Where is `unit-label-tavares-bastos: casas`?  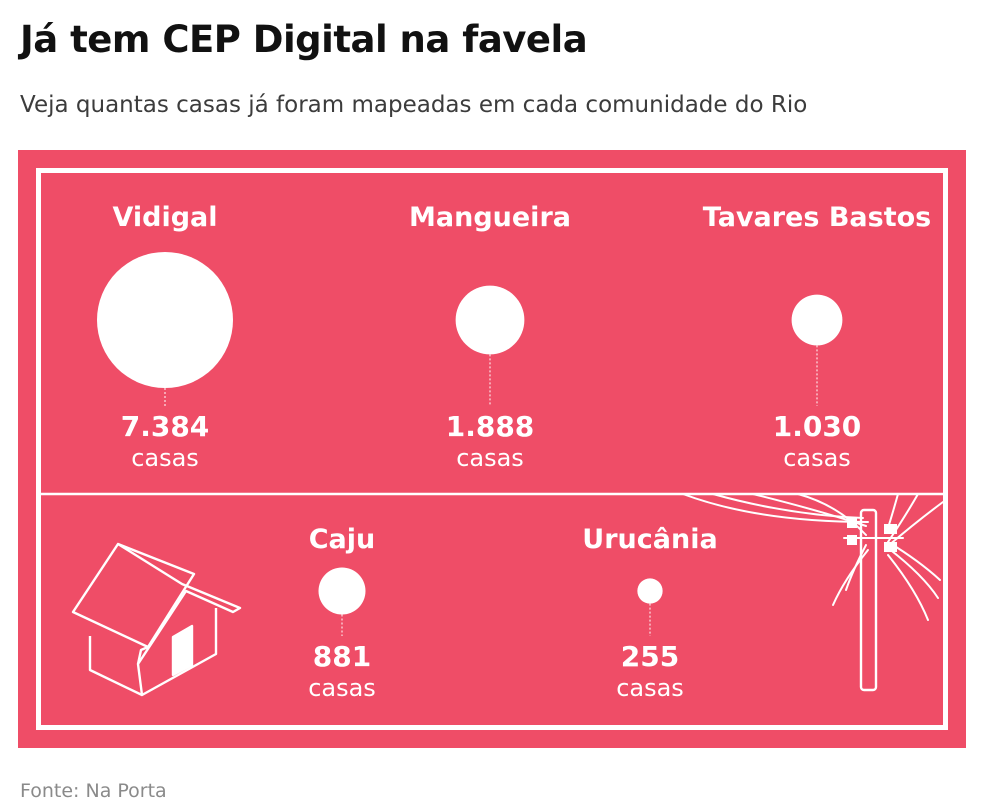
unit-label-tavares-bastos: casas is located at coordinates (817, 458).